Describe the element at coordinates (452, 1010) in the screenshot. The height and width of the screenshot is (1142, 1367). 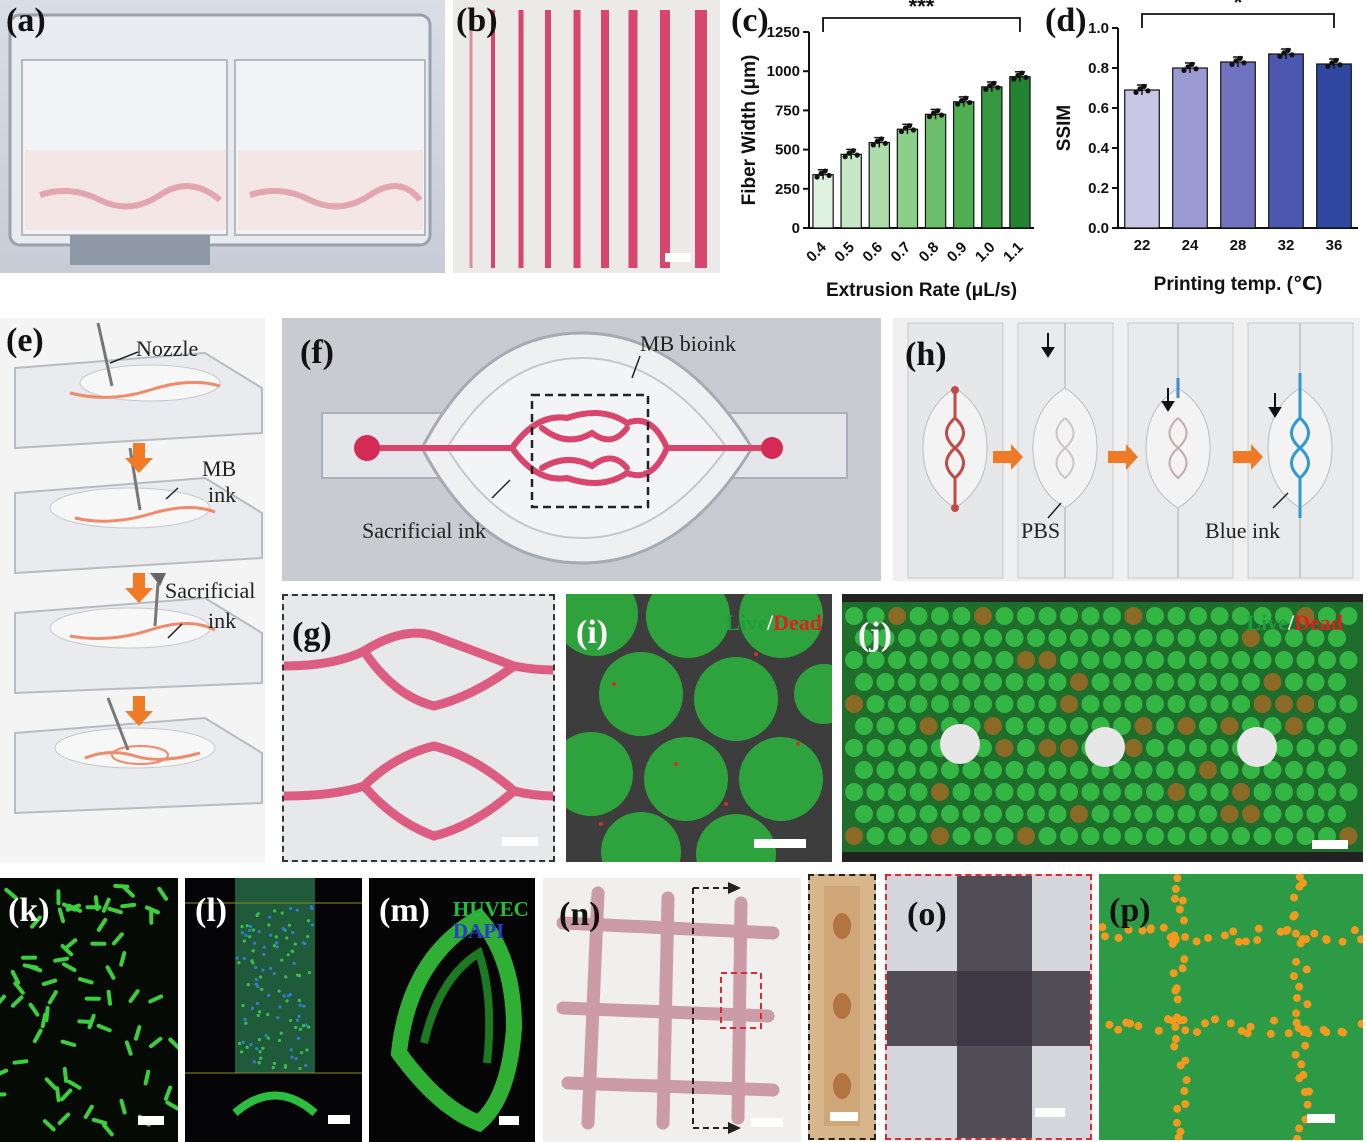
I see `micro-panel-m: (m) HUVEC DAPI` at that location.